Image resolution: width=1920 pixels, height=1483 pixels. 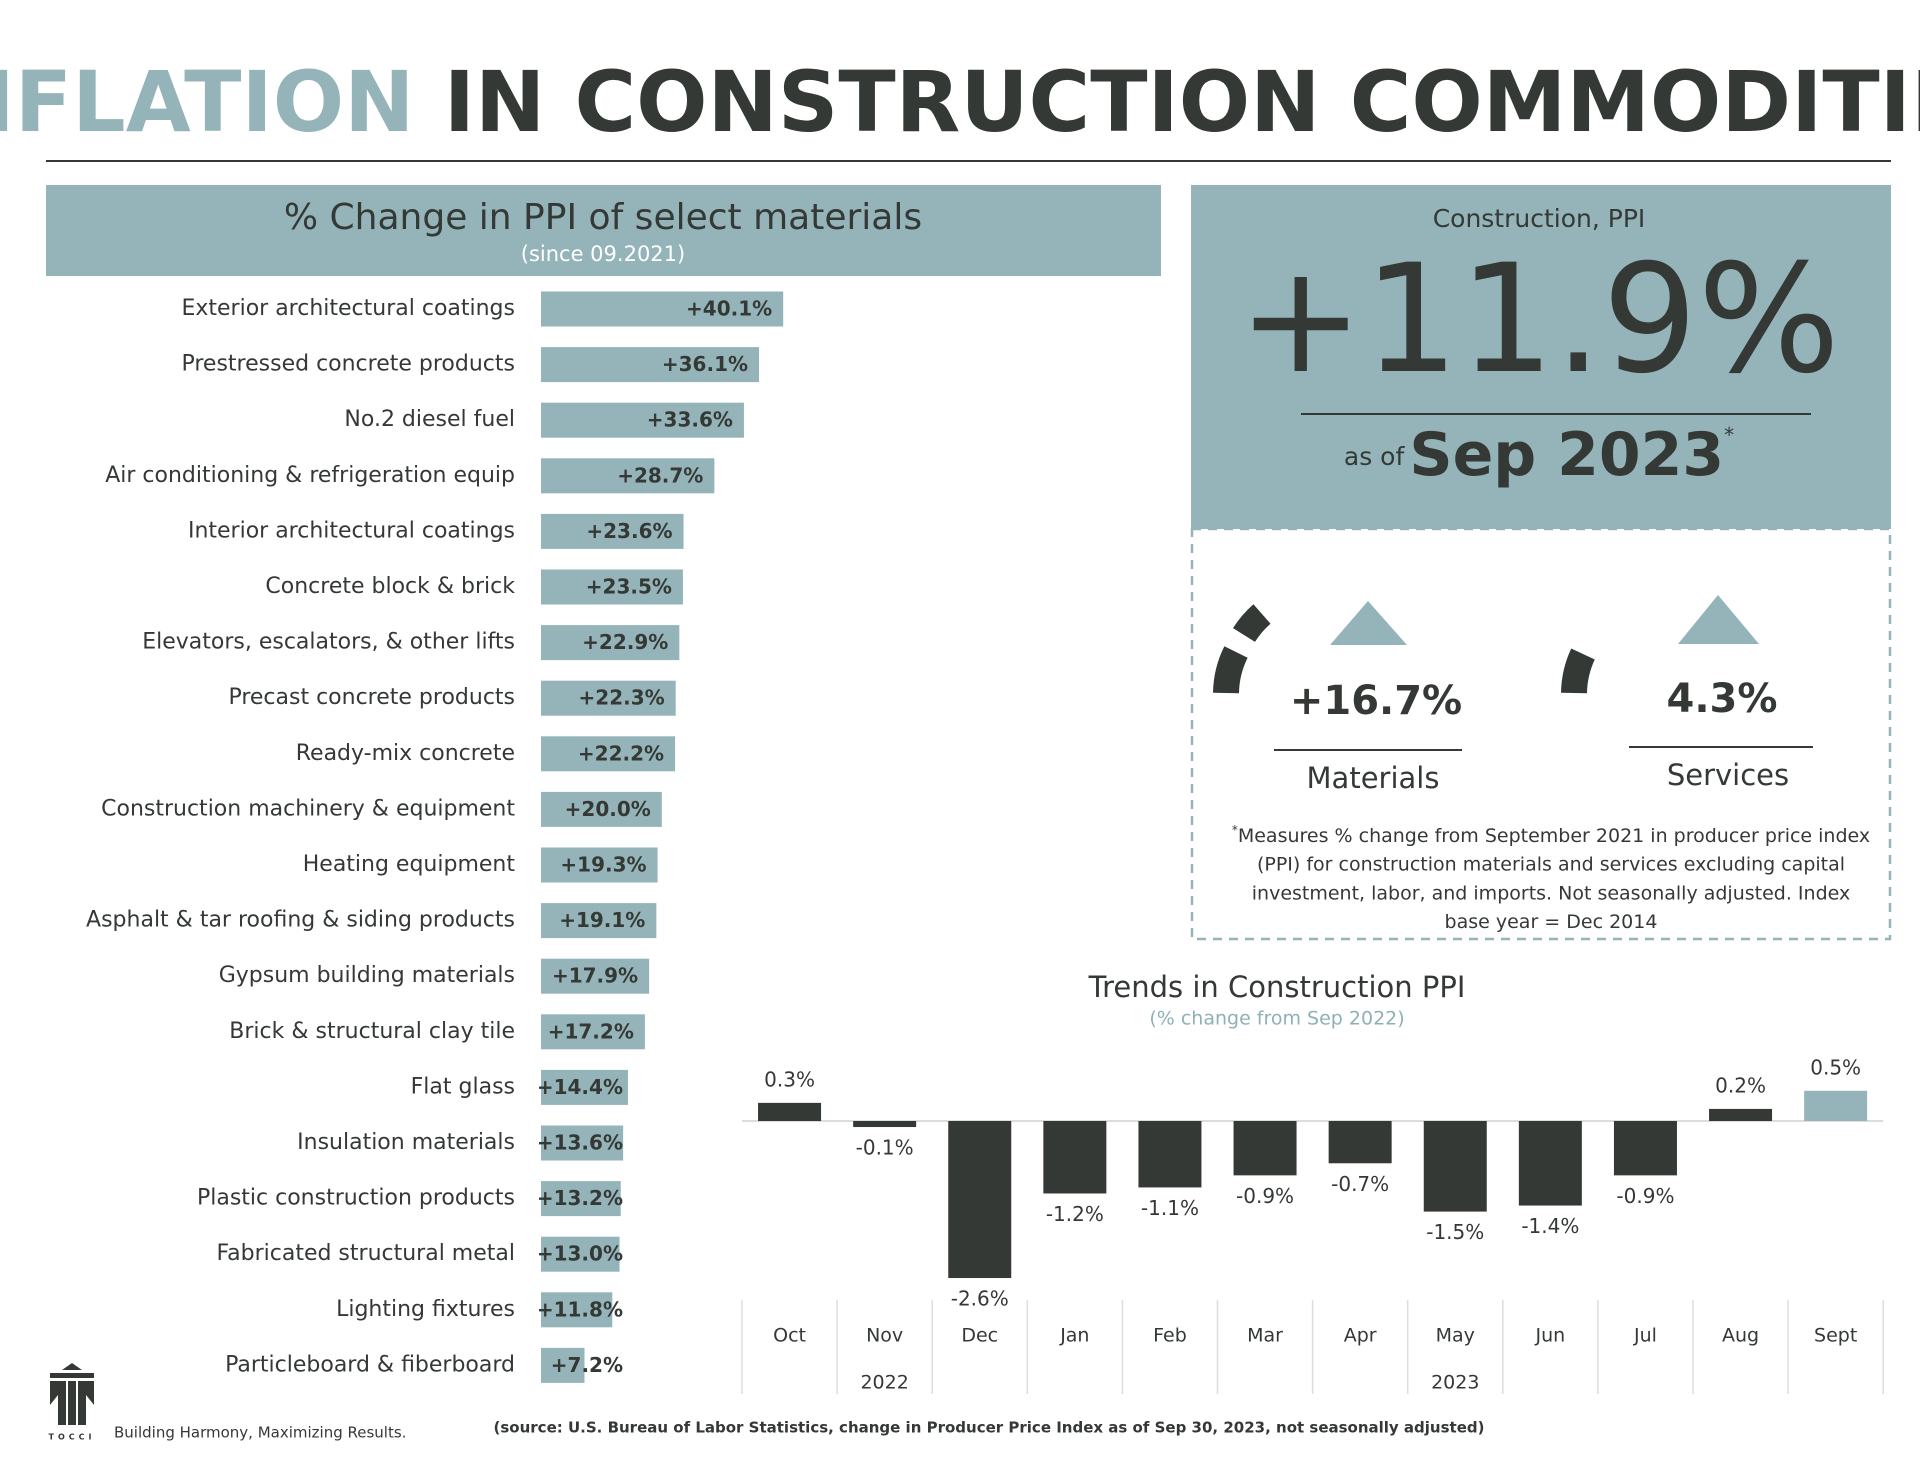 What do you see at coordinates (1074, 1336) in the screenshot?
I see `x-tick-label: Jan` at bounding box center [1074, 1336].